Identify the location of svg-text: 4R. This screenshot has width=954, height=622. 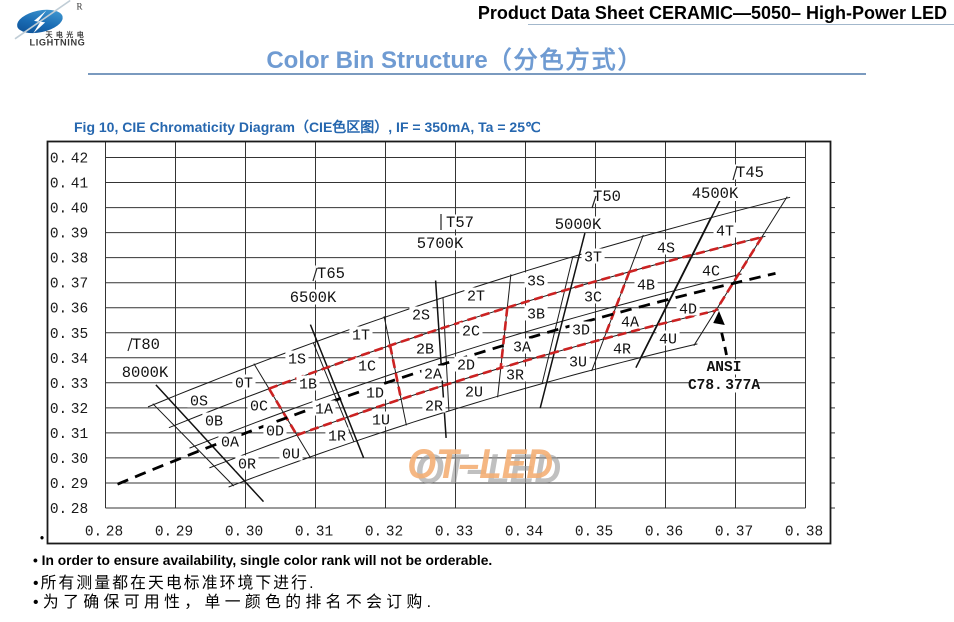
(622, 350).